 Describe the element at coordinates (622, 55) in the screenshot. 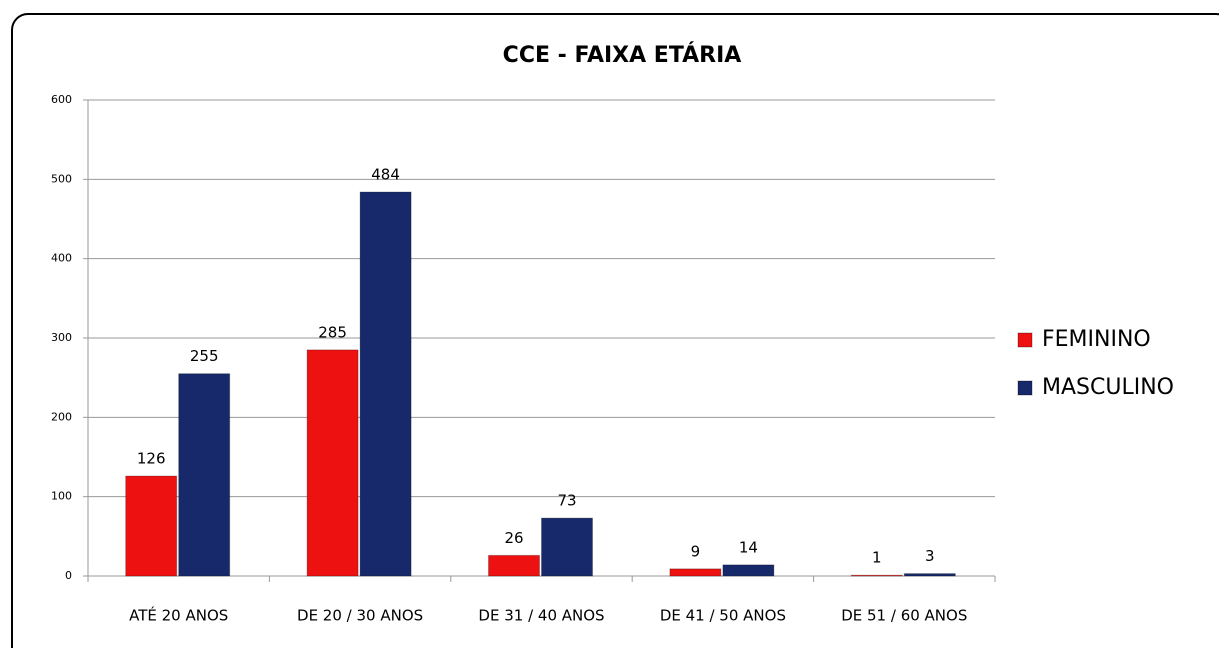

I see `chart-title: CCE - FAIXA ETÁRIA` at that location.